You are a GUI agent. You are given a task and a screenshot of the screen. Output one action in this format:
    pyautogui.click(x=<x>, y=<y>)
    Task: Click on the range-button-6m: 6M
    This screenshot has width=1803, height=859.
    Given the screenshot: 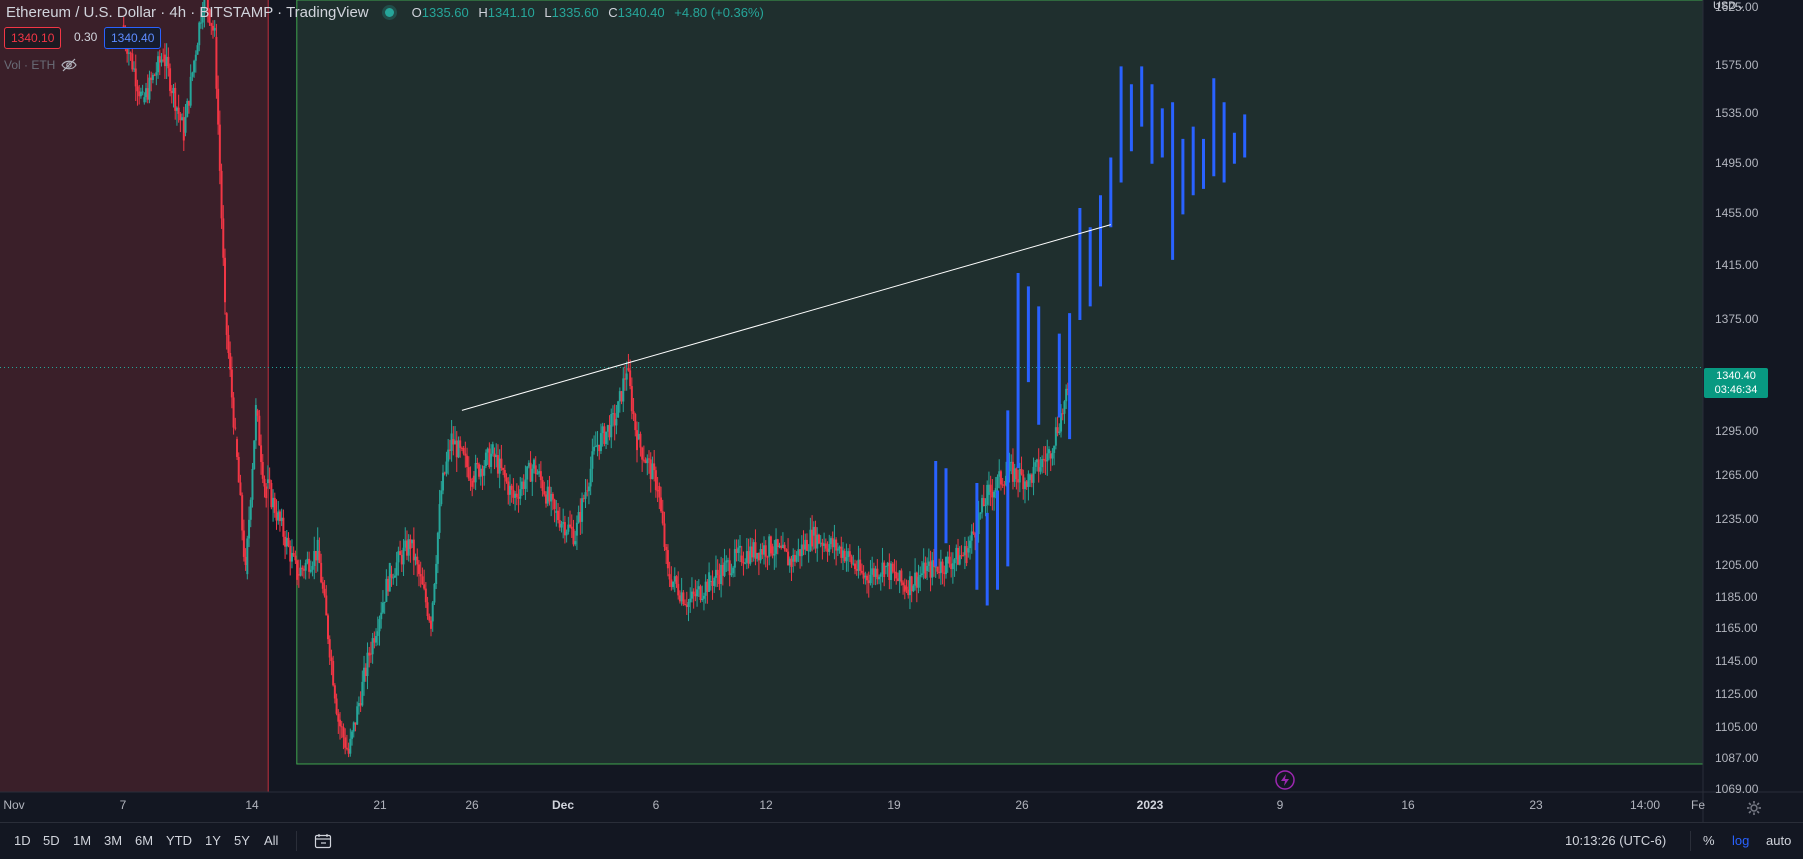 What is the action you would take?
    pyautogui.click(x=144, y=840)
    